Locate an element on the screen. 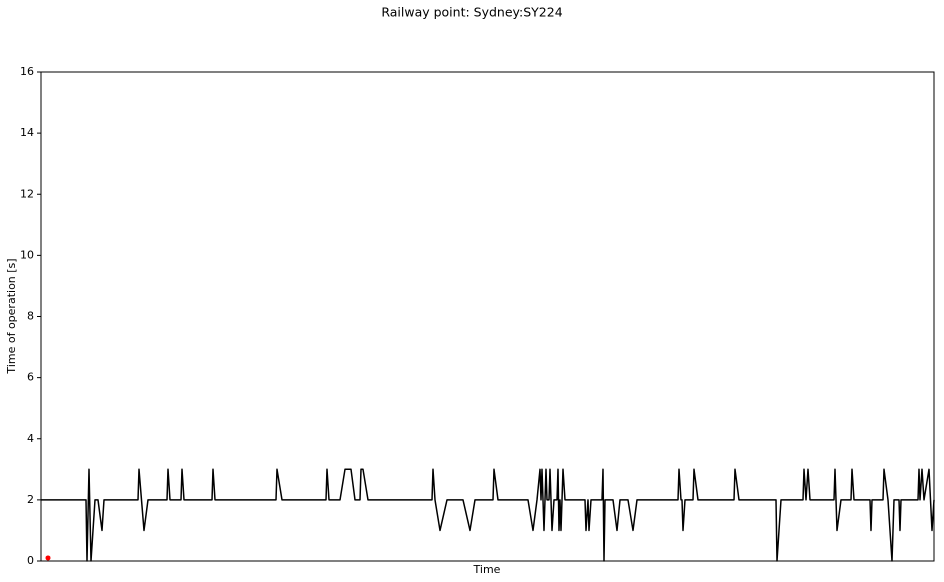 The width and height of the screenshot is (944, 582). point is located at coordinates (48, 558).